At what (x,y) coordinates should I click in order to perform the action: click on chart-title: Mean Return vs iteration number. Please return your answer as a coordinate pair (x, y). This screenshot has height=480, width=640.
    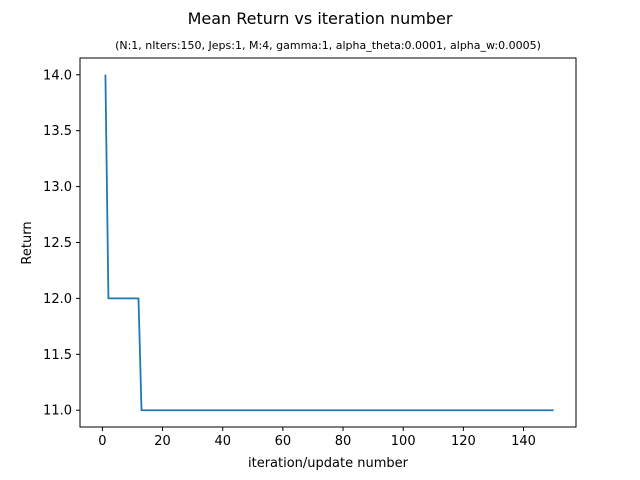
    Looking at the image, I should click on (320, 18).